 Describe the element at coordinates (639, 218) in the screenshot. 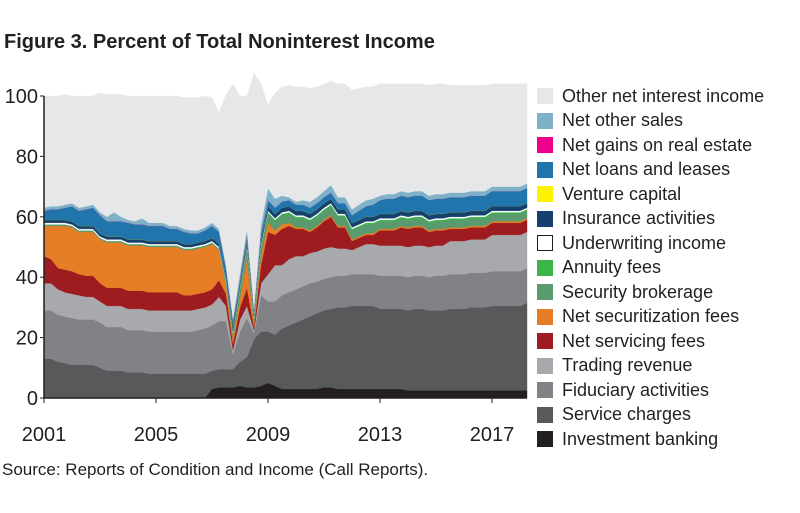

I see `legend-label: Insurance activities` at that location.